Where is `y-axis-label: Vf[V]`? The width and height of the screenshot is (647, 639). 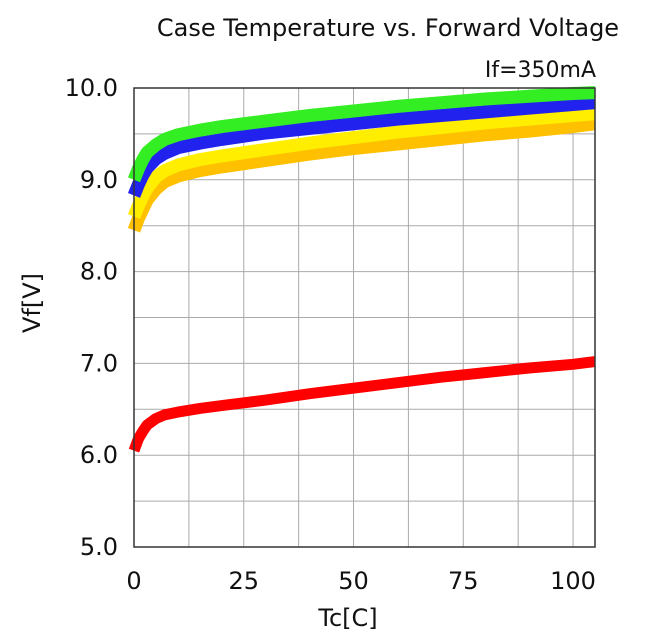
y-axis-label: Vf[V] is located at coordinates (32, 303).